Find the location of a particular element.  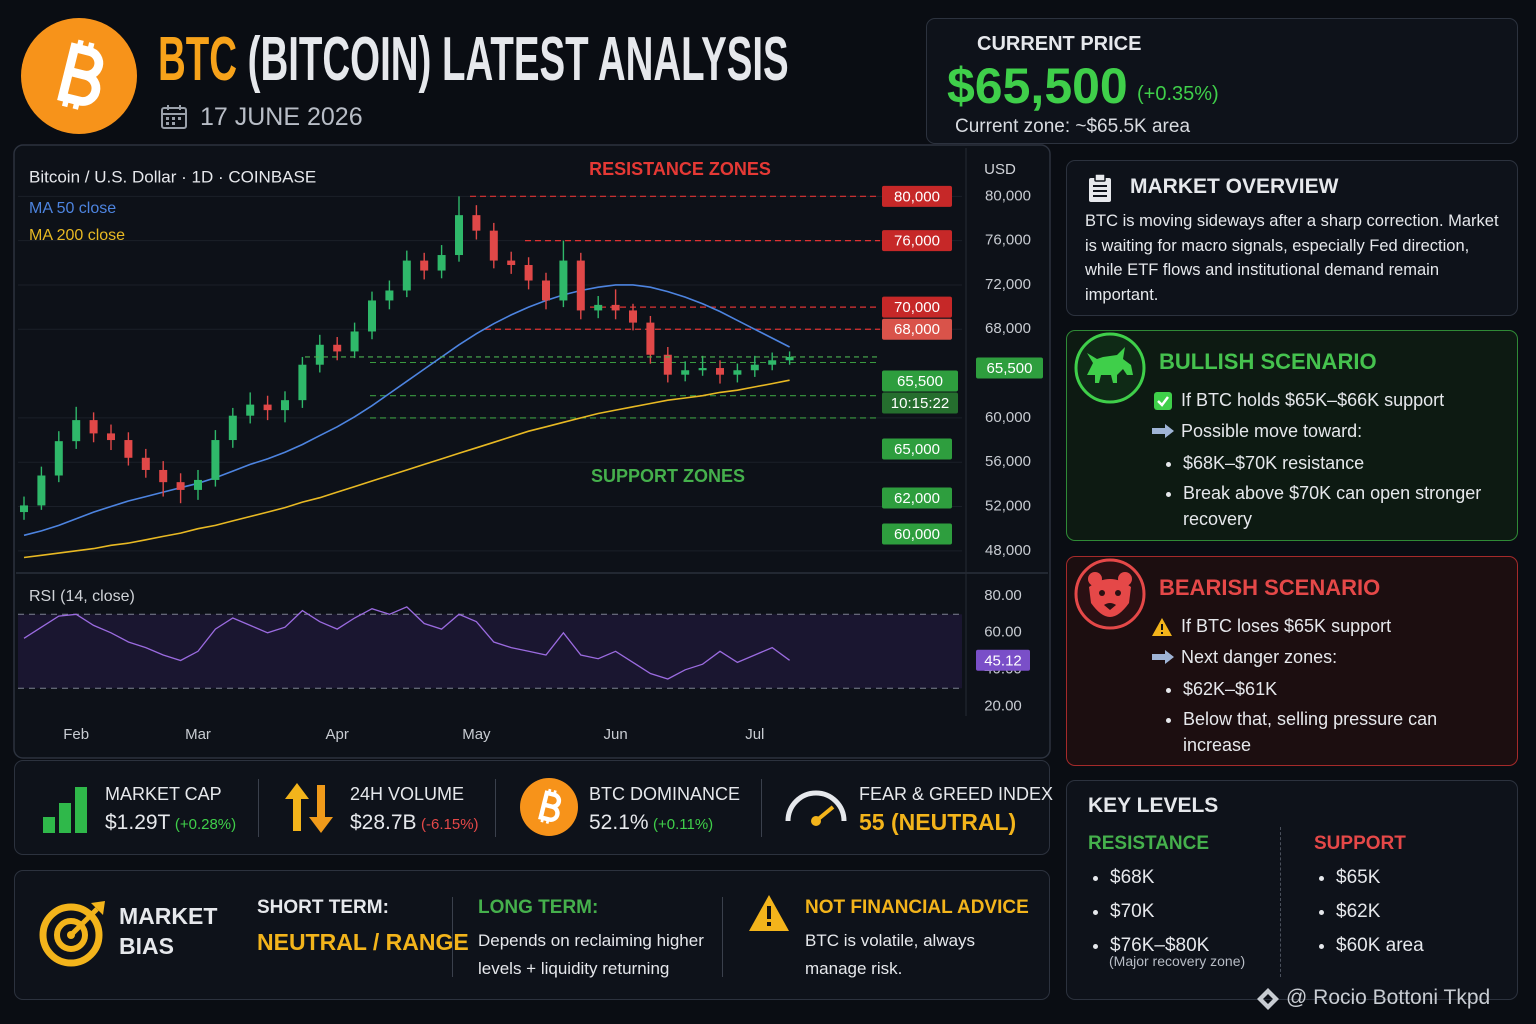

support-tag: 62,000 is located at coordinates (917, 498).